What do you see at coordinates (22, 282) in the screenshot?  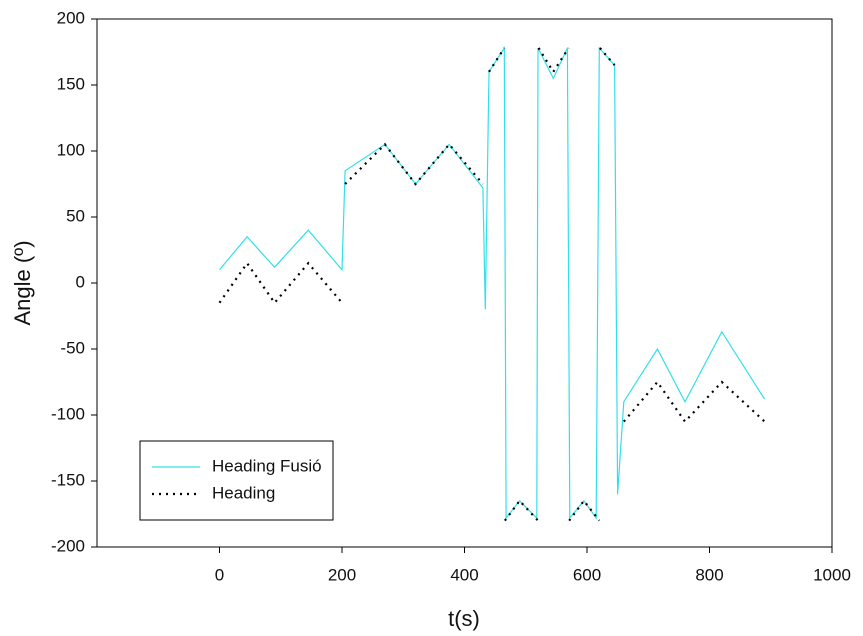 I see `y-axis-title: Angle (º)` at bounding box center [22, 282].